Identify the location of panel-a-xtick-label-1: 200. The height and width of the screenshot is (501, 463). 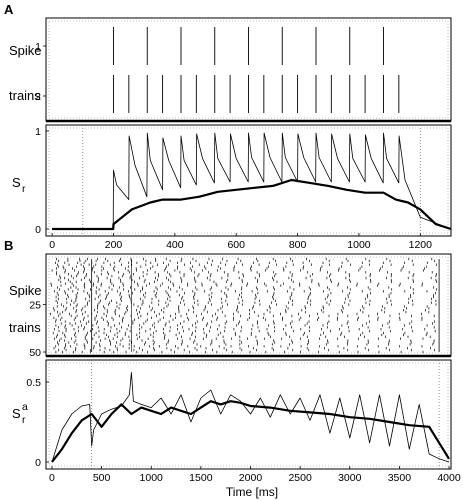
(114, 245).